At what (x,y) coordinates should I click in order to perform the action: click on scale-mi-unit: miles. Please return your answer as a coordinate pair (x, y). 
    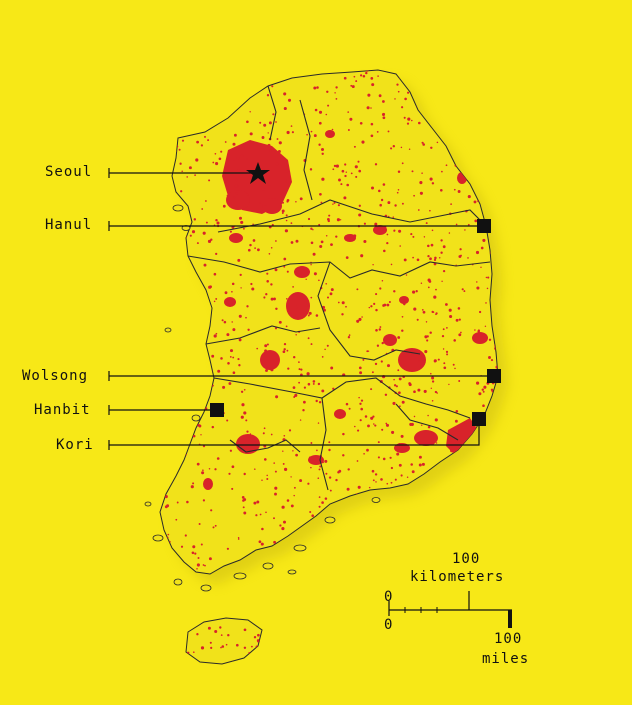
    Looking at the image, I should click on (506, 659).